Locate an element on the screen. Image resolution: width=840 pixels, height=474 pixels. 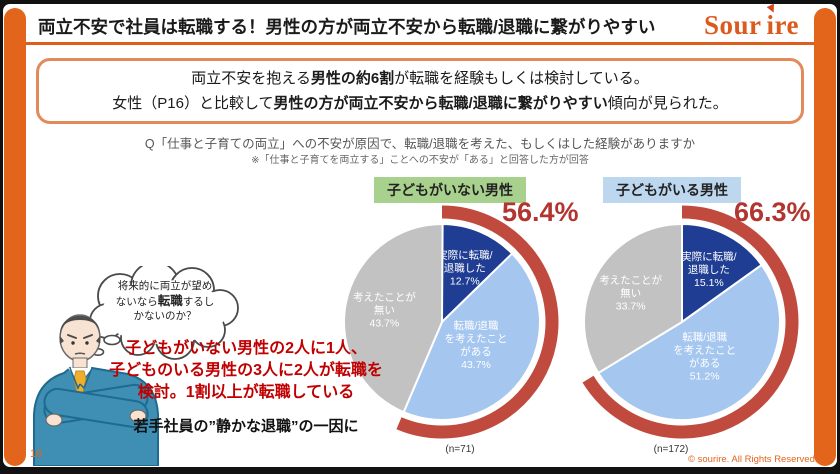
logo-text-part2-wrap: ire is located at coordinates (783, 21).